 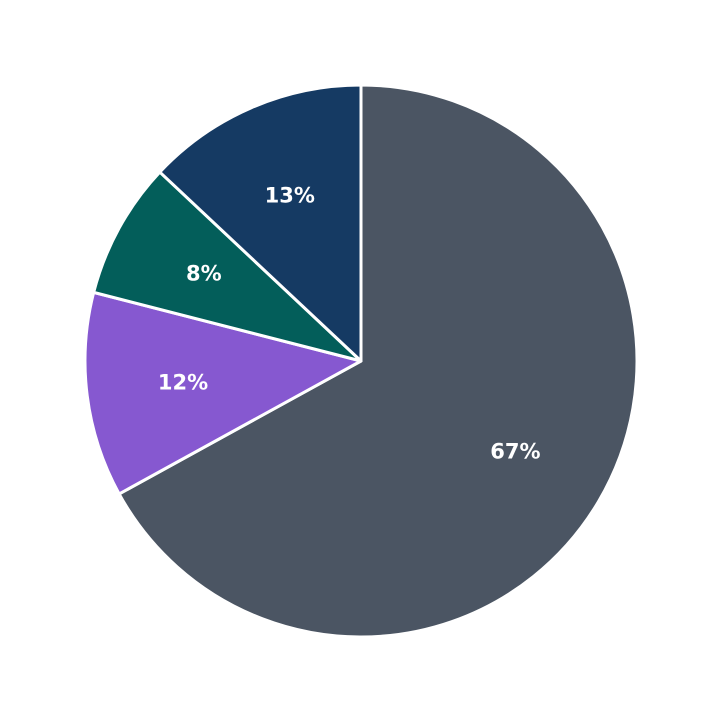 What do you see at coordinates (515, 451) in the screenshot?
I see `slice-label: 67%` at bounding box center [515, 451].